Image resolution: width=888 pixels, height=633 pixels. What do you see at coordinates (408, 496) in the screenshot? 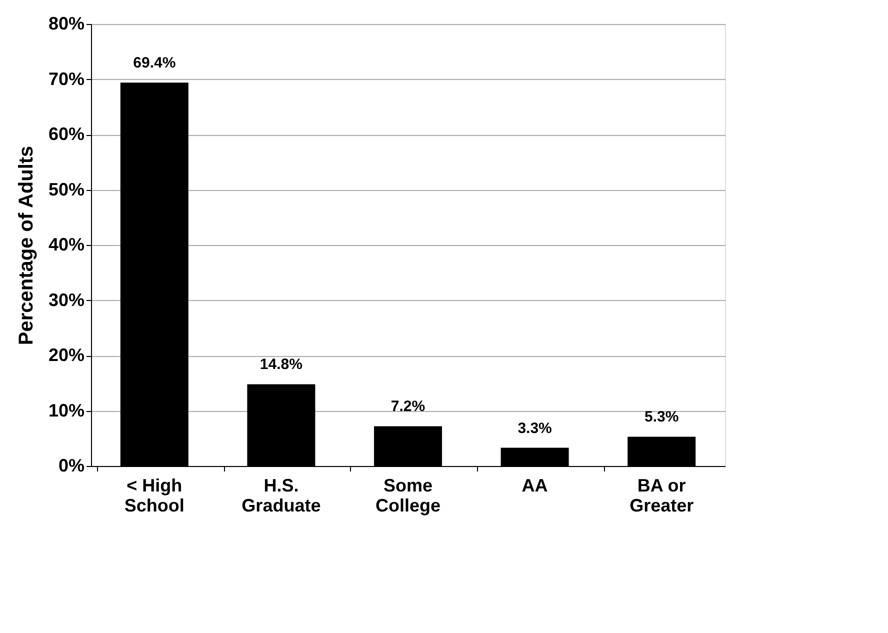
I see `x-tick-label: Some College` at bounding box center [408, 496].